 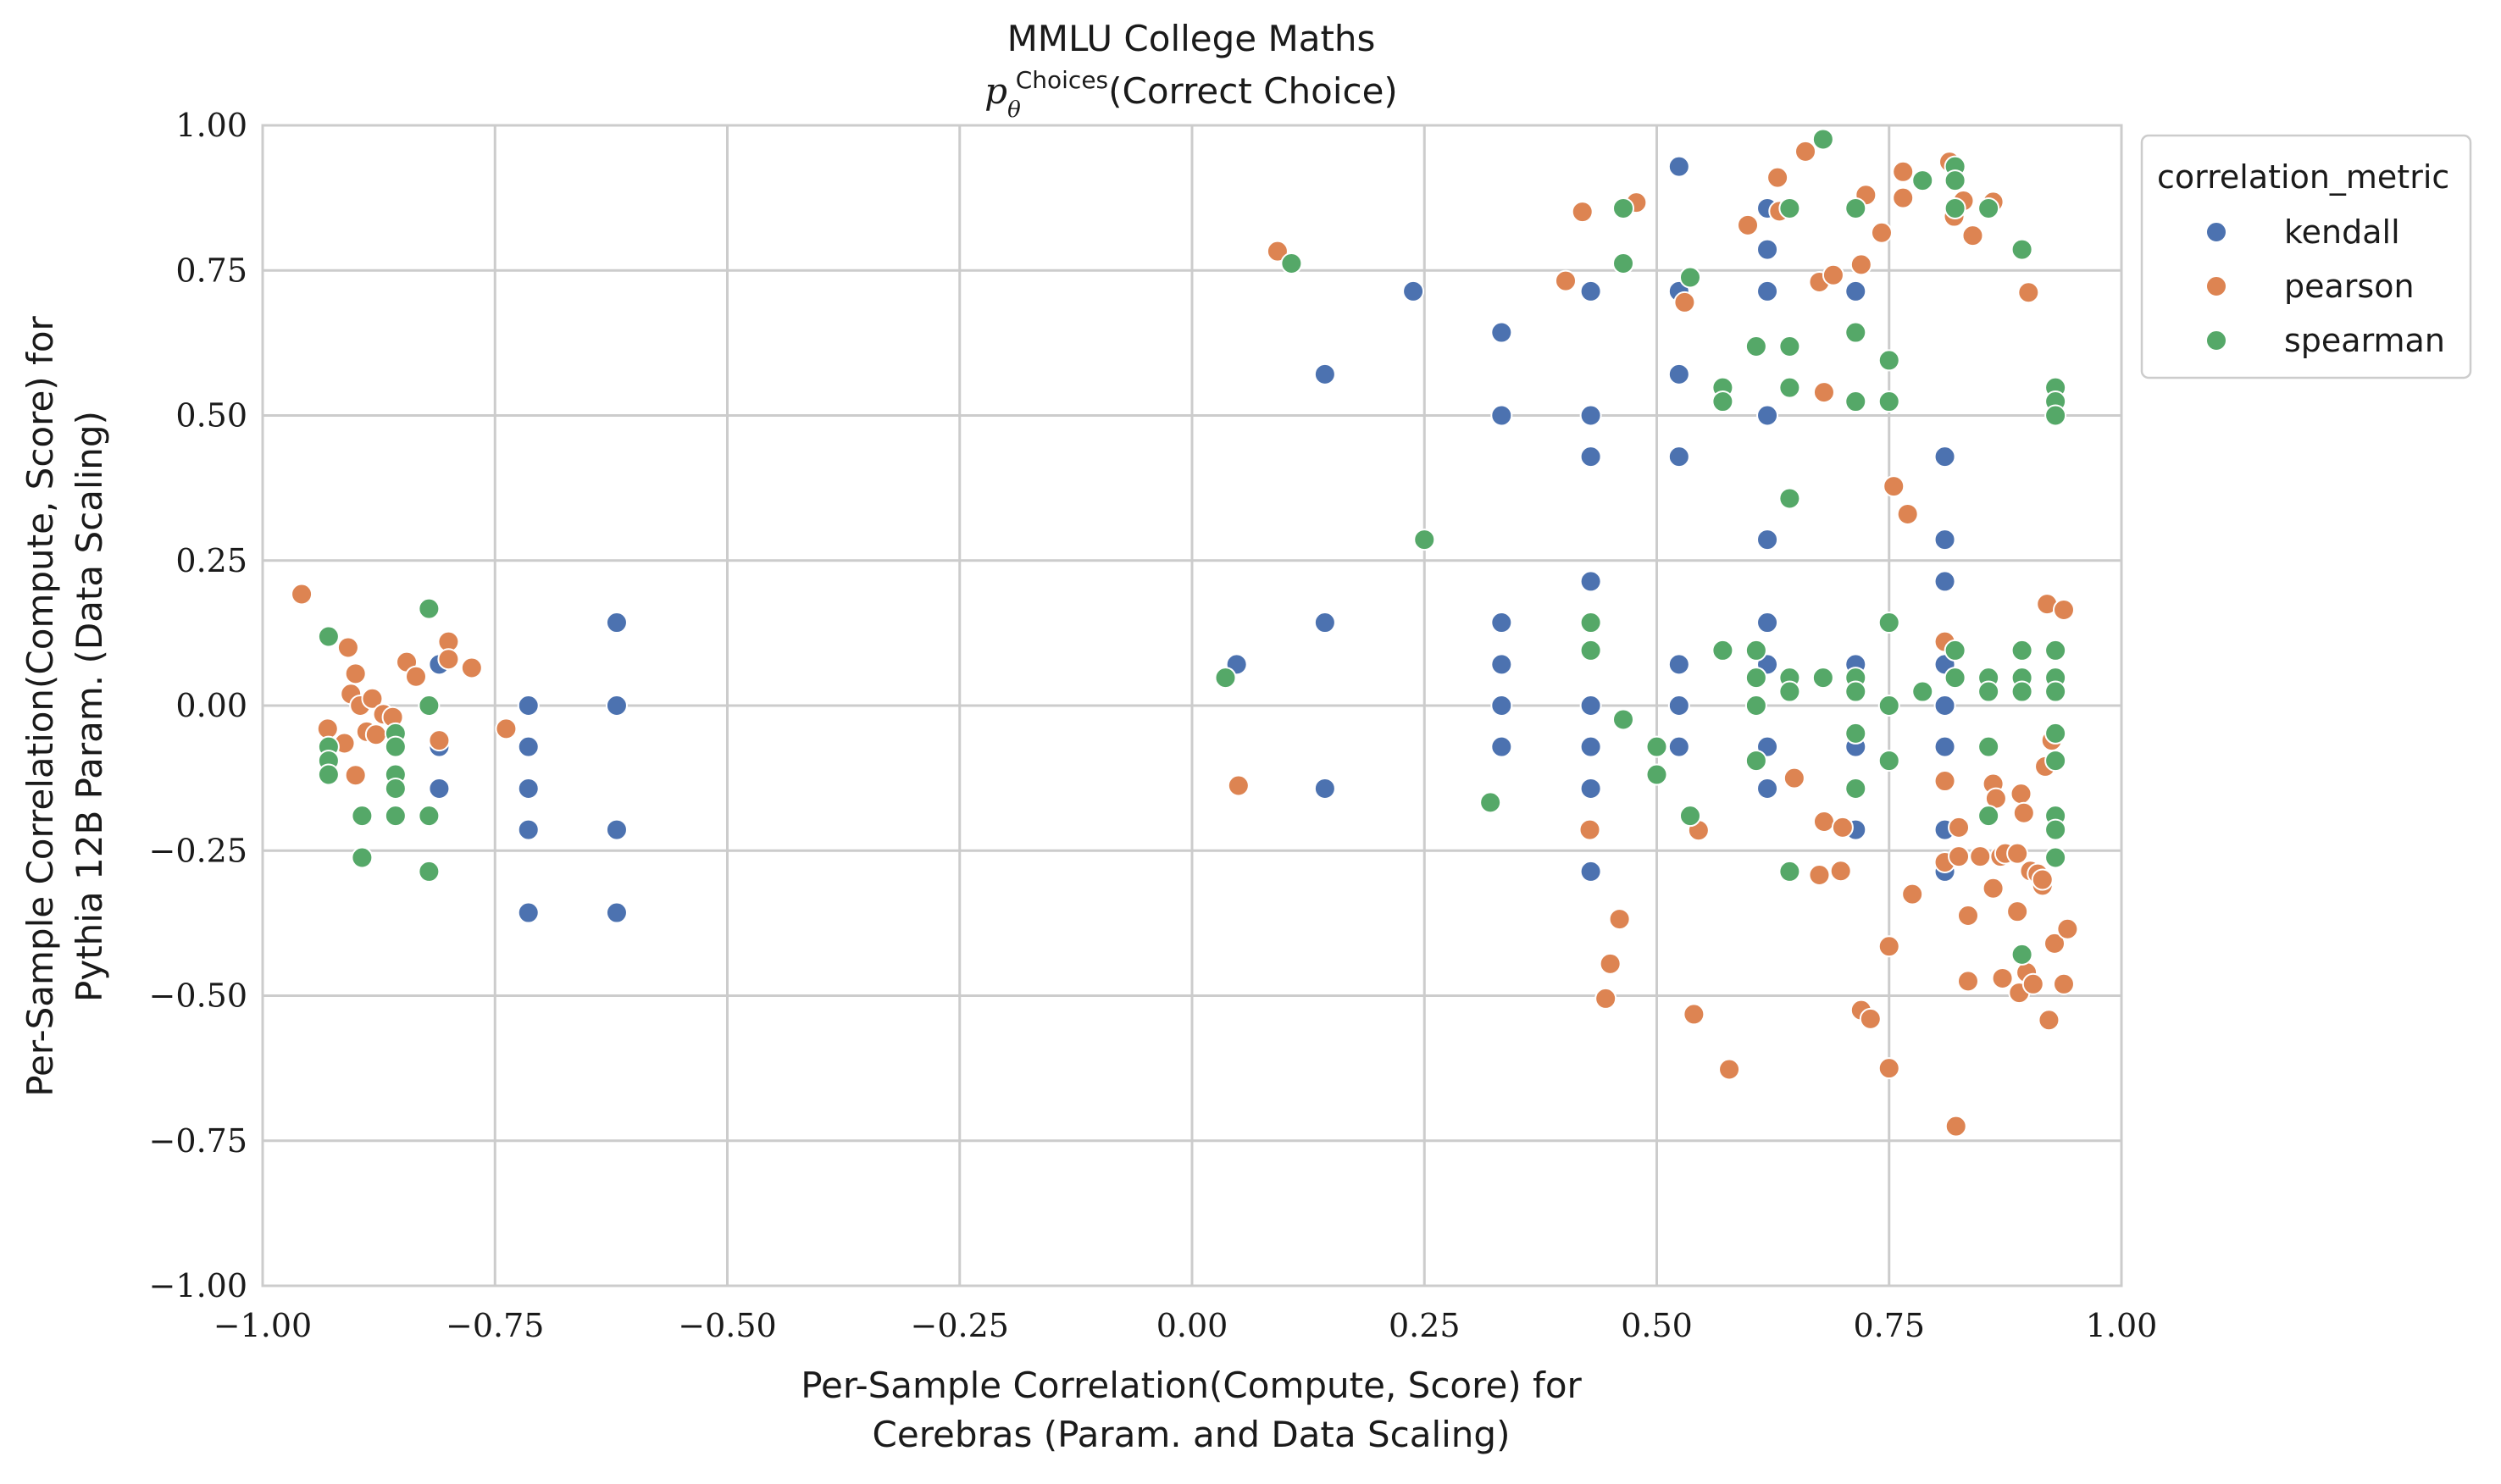 What do you see at coordinates (89, 706) in the screenshot?
I see `y-axis-label-line2: Pythia 12B Param. (Data Scaling)` at bounding box center [89, 706].